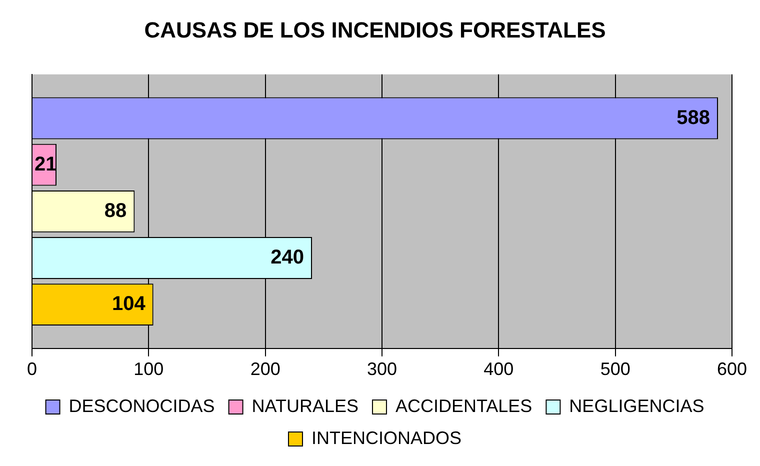 The image size is (760, 466). Describe the element at coordinates (287, 257) in the screenshot. I see `data-label: 240` at that location.